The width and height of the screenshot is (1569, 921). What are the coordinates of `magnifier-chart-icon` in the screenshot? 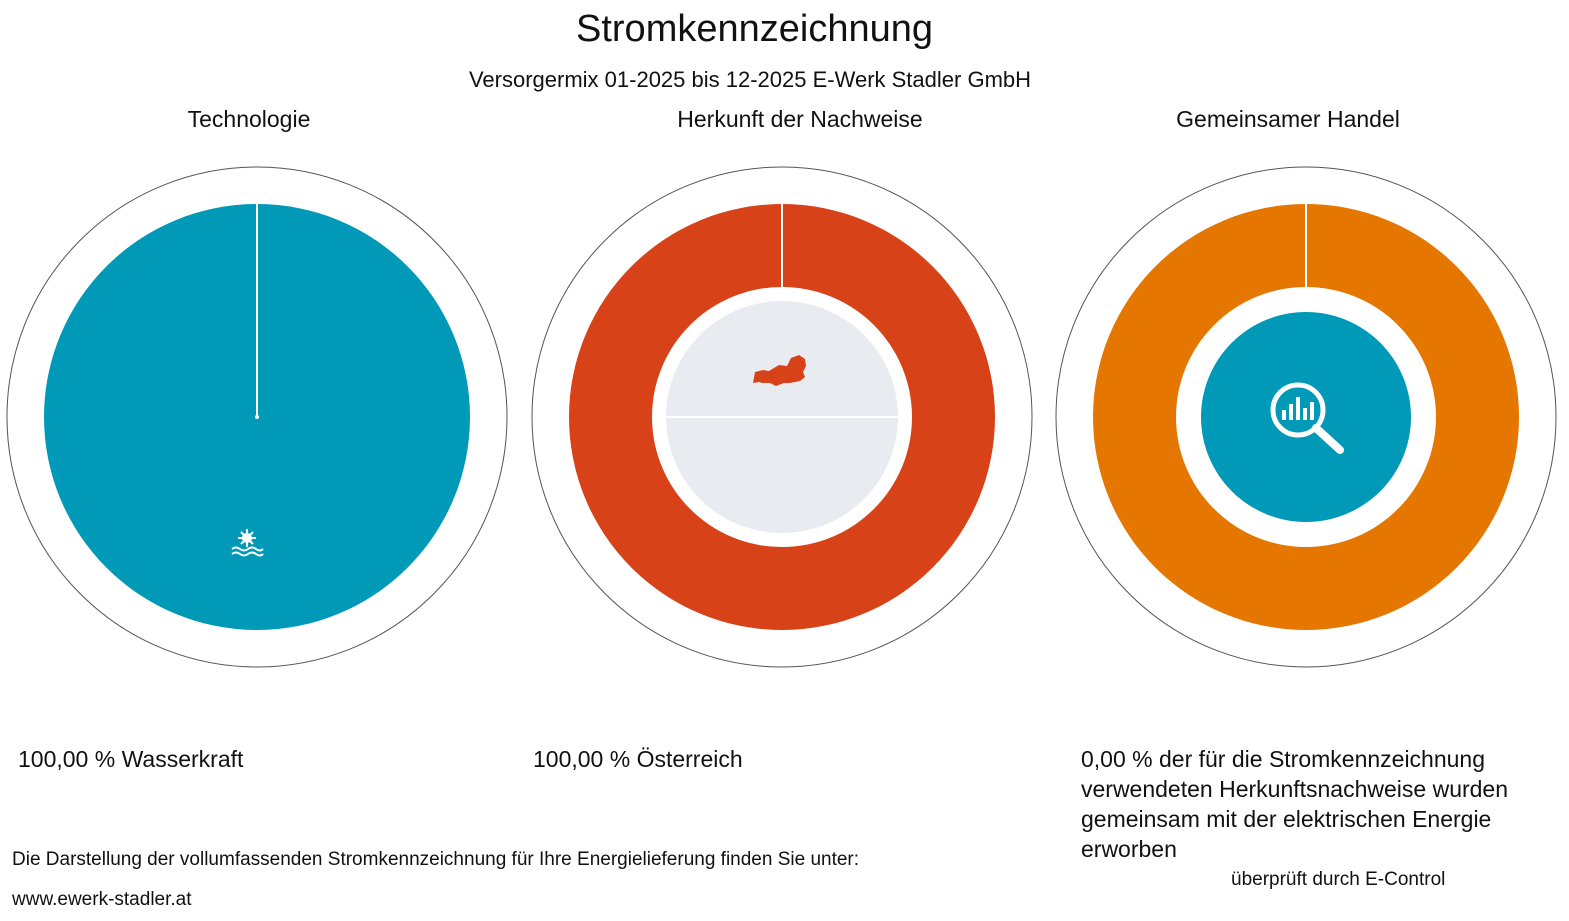 It's located at (1307, 418).